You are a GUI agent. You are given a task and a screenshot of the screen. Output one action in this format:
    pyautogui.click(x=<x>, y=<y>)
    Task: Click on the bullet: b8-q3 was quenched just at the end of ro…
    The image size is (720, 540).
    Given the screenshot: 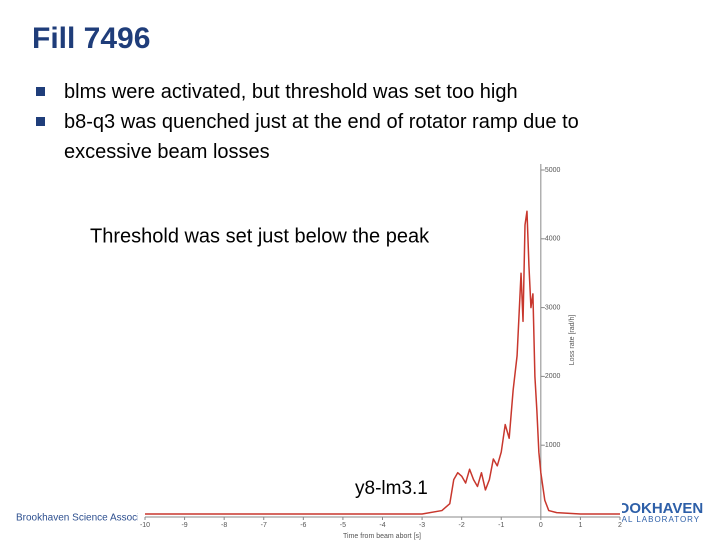 What is the action you would take?
    pyautogui.click(x=321, y=137)
    